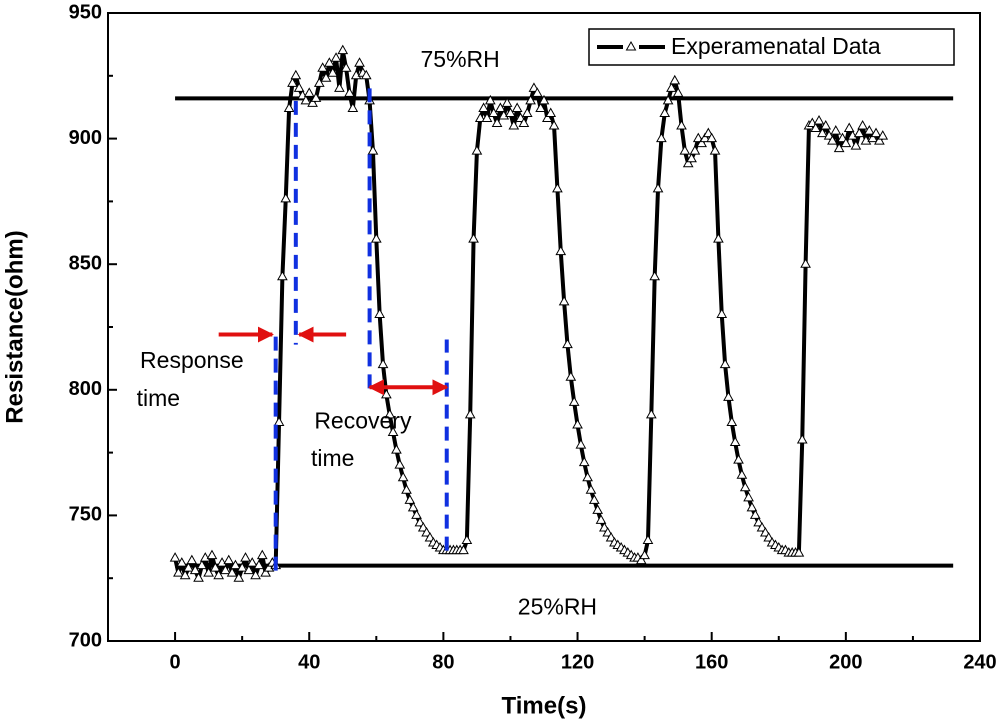 This screenshot has height=723, width=1000. Describe the element at coordinates (577, 662) in the screenshot. I see `x-tick-label: 120` at that location.